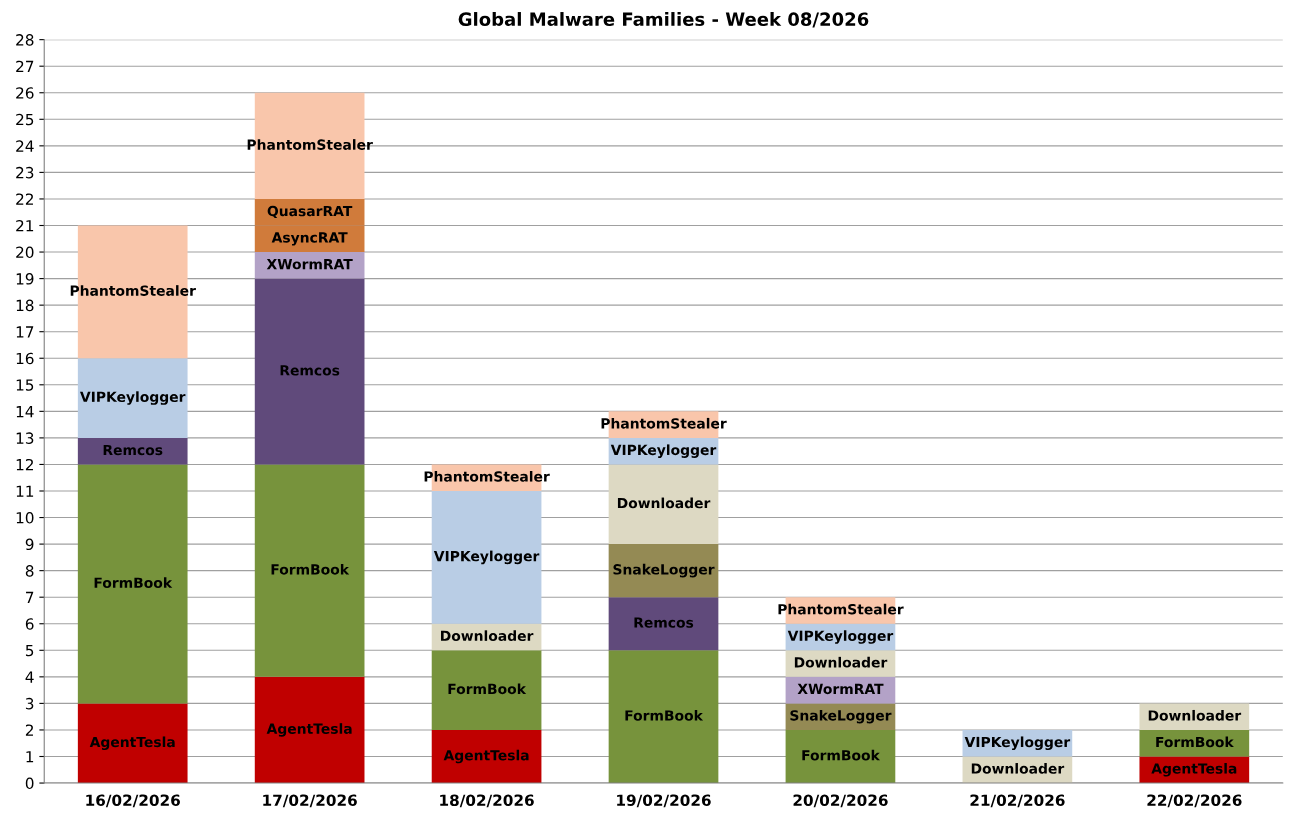  Describe the element at coordinates (24, 199) in the screenshot. I see `y-tick-label: 22` at that location.